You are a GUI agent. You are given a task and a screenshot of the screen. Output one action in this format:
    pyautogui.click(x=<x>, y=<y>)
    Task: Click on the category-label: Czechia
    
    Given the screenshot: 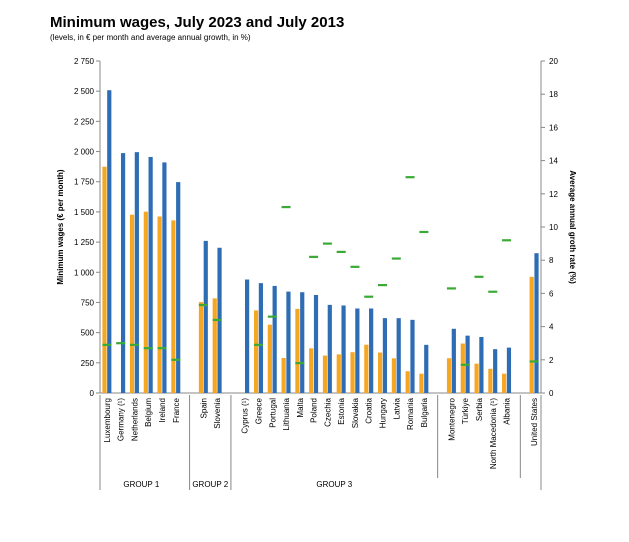 What is the action you would take?
    pyautogui.click(x=327, y=411)
    